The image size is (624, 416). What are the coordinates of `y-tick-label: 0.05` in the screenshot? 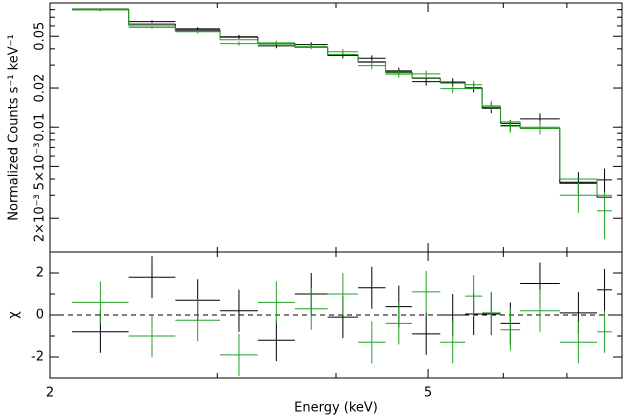 It's located at (40, 36).